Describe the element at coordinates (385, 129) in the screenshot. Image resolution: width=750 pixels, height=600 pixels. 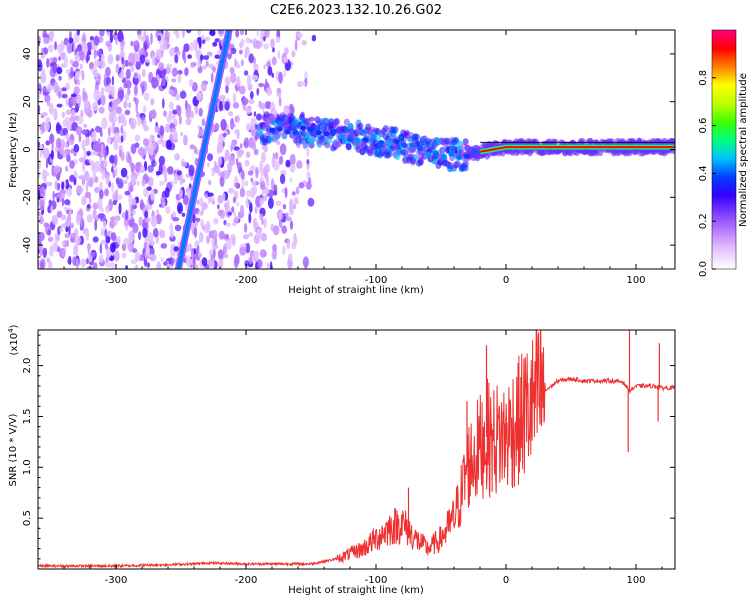
I see `carrier-spread` at that location.